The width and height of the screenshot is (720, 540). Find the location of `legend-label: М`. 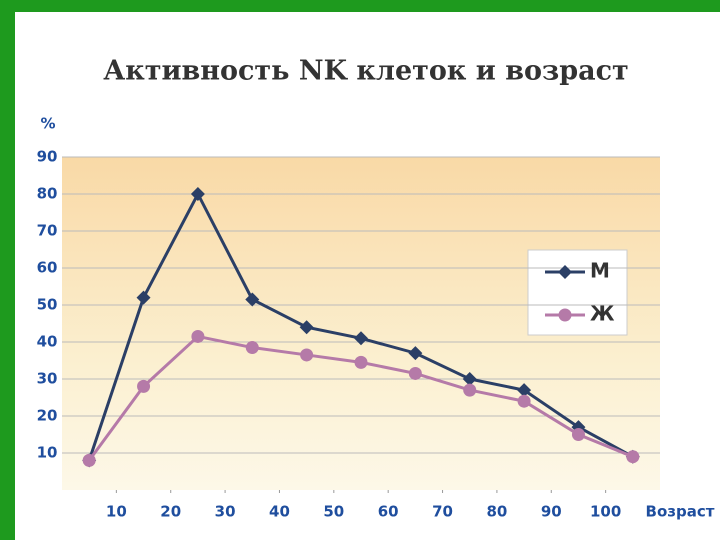

legend-label: М is located at coordinates (600, 271).